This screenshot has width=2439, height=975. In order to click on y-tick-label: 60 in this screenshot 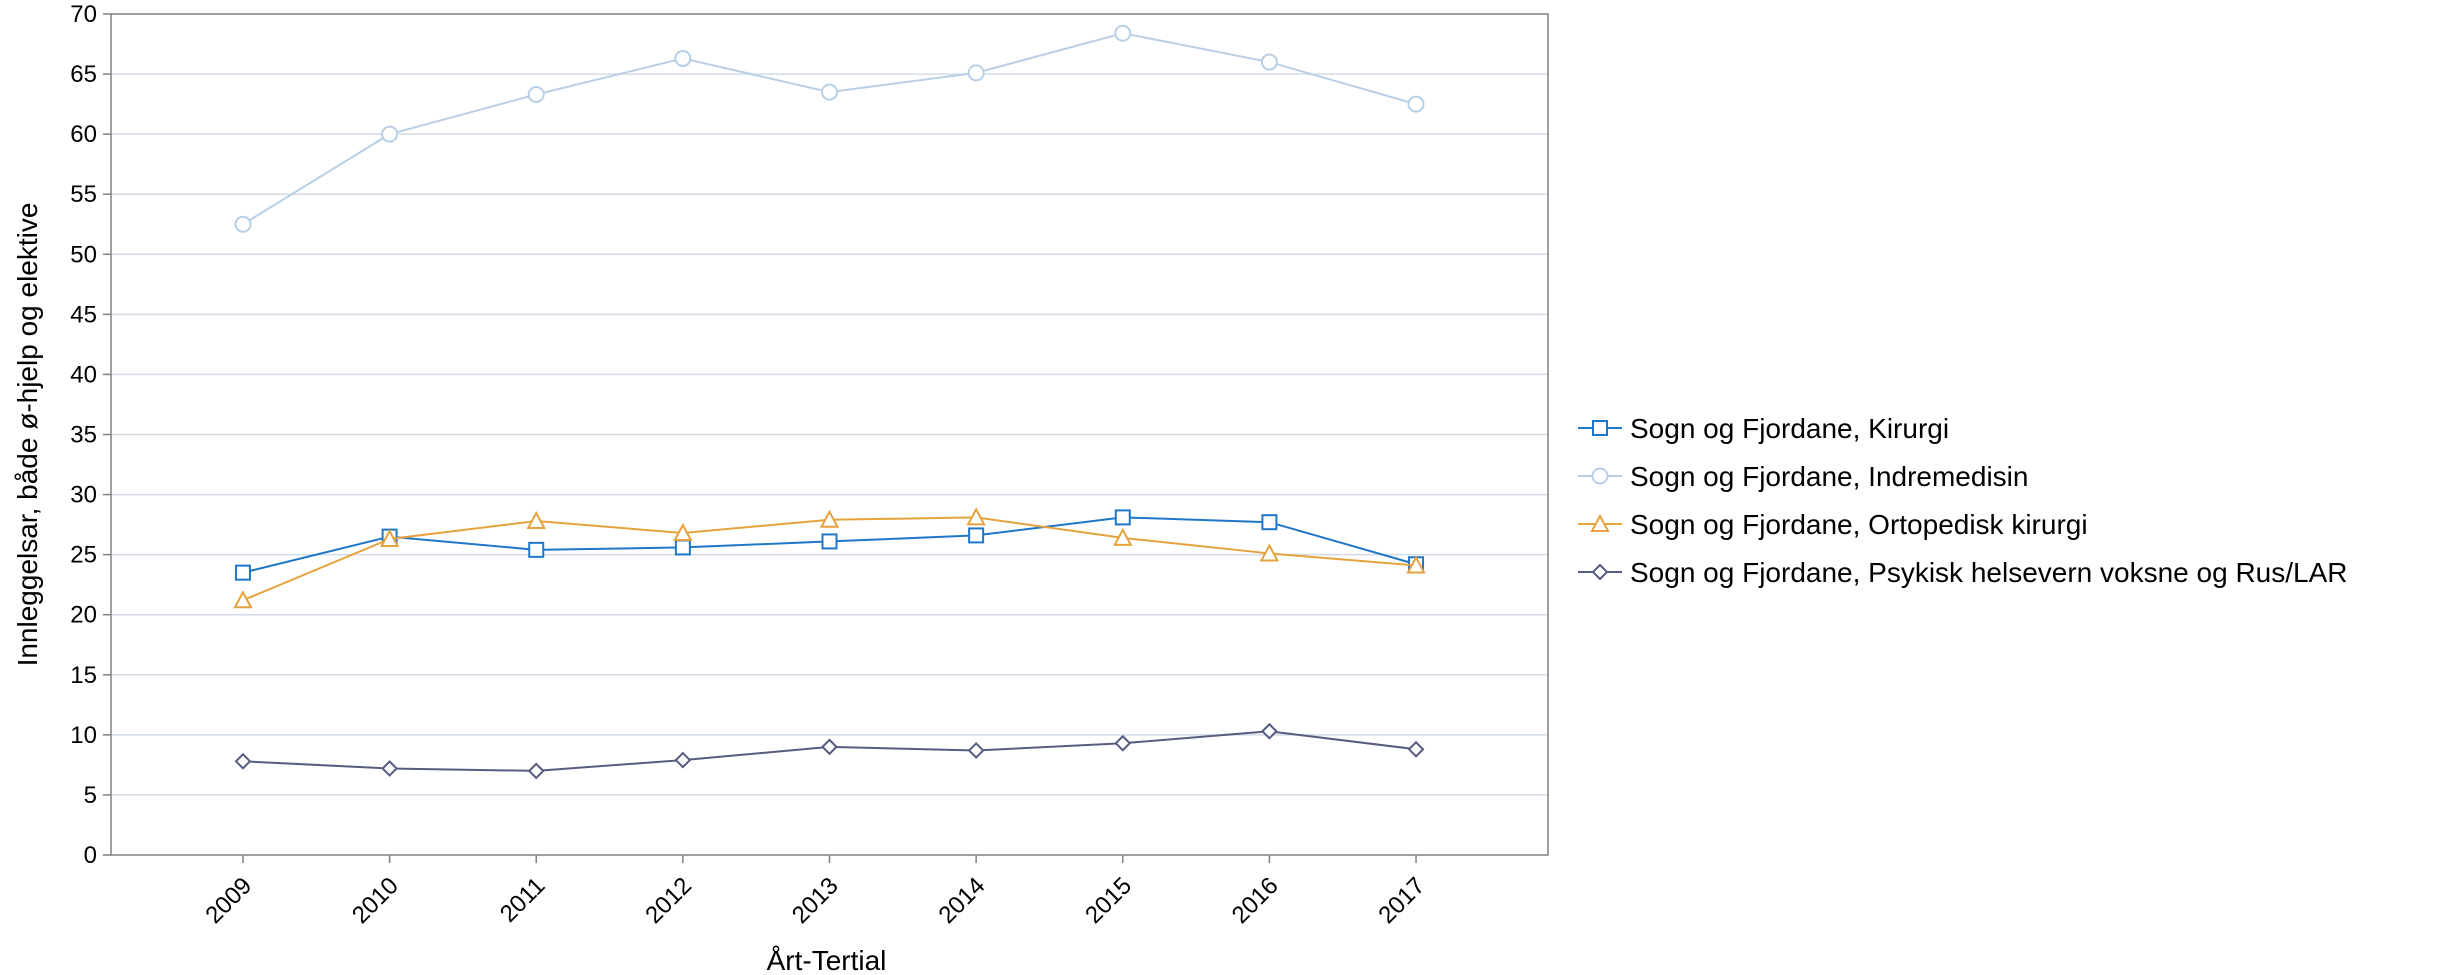, I will do `click(83, 134)`.